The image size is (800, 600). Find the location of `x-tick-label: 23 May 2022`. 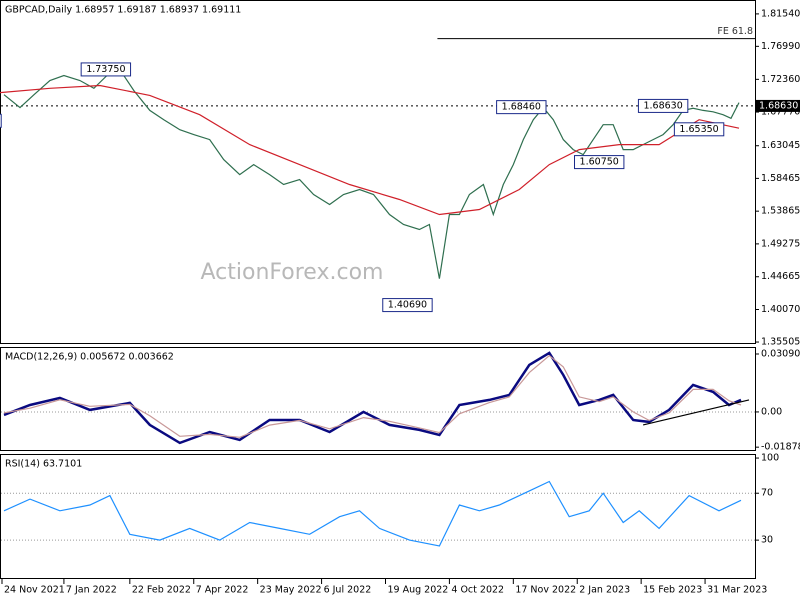

x-tick-label: 23 May 2022 is located at coordinates (291, 590).